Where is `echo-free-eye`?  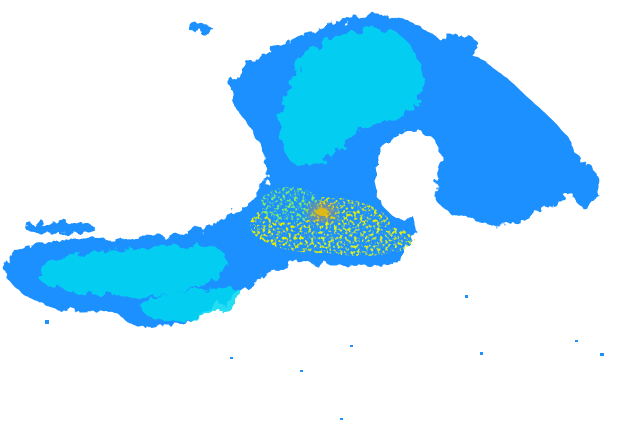
echo-free-eye is located at coordinates (405, 180).